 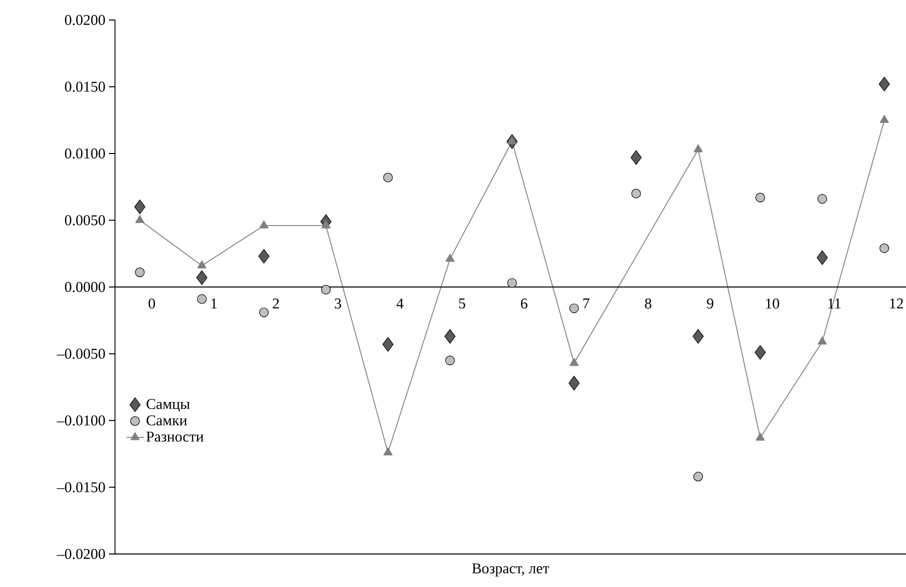 What do you see at coordinates (151, 303) in the screenshot?
I see `x-tick-label: 0` at bounding box center [151, 303].